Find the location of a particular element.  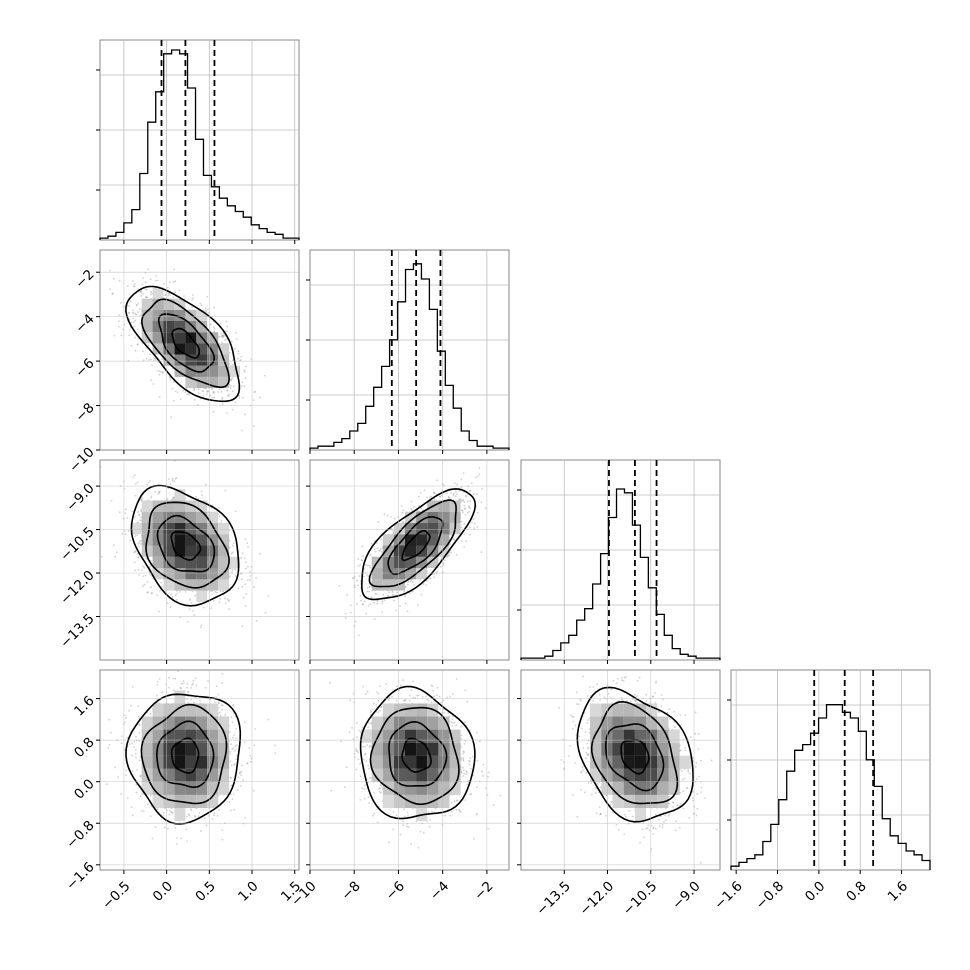

panel-frame is located at coordinates (199, 140).